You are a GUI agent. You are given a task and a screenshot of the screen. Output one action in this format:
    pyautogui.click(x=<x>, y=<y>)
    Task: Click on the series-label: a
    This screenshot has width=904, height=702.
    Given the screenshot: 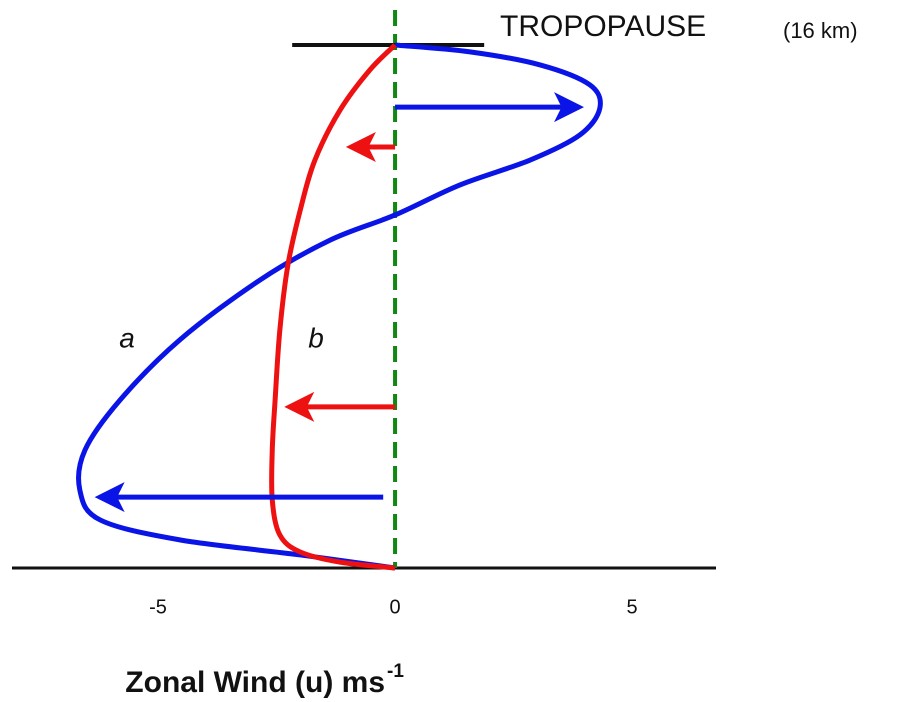 What is the action you would take?
    pyautogui.click(x=127, y=337)
    